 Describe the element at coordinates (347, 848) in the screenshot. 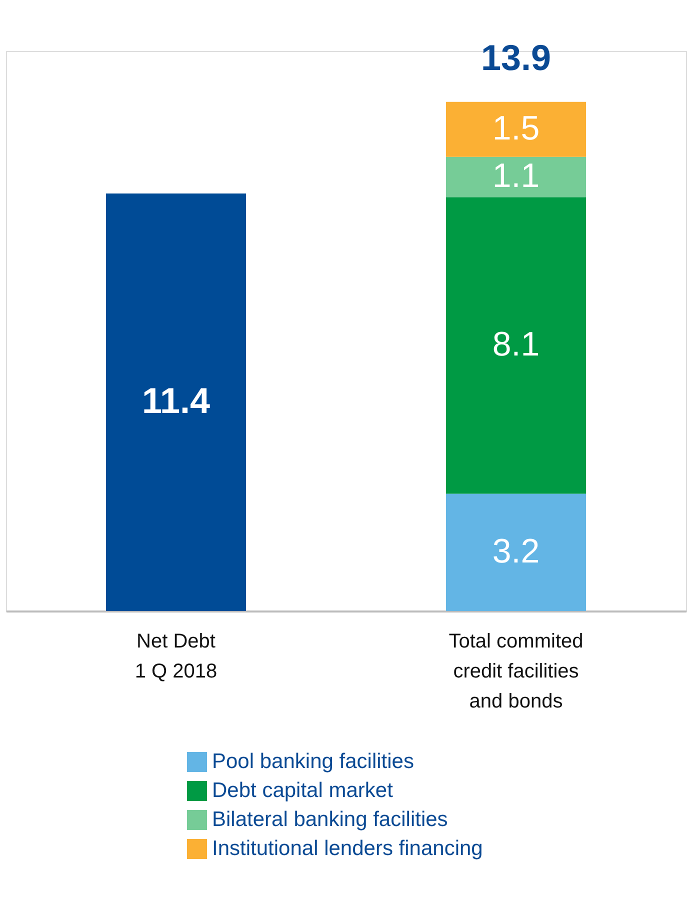

I see `legend-label: Institutional lenders financing` at that location.